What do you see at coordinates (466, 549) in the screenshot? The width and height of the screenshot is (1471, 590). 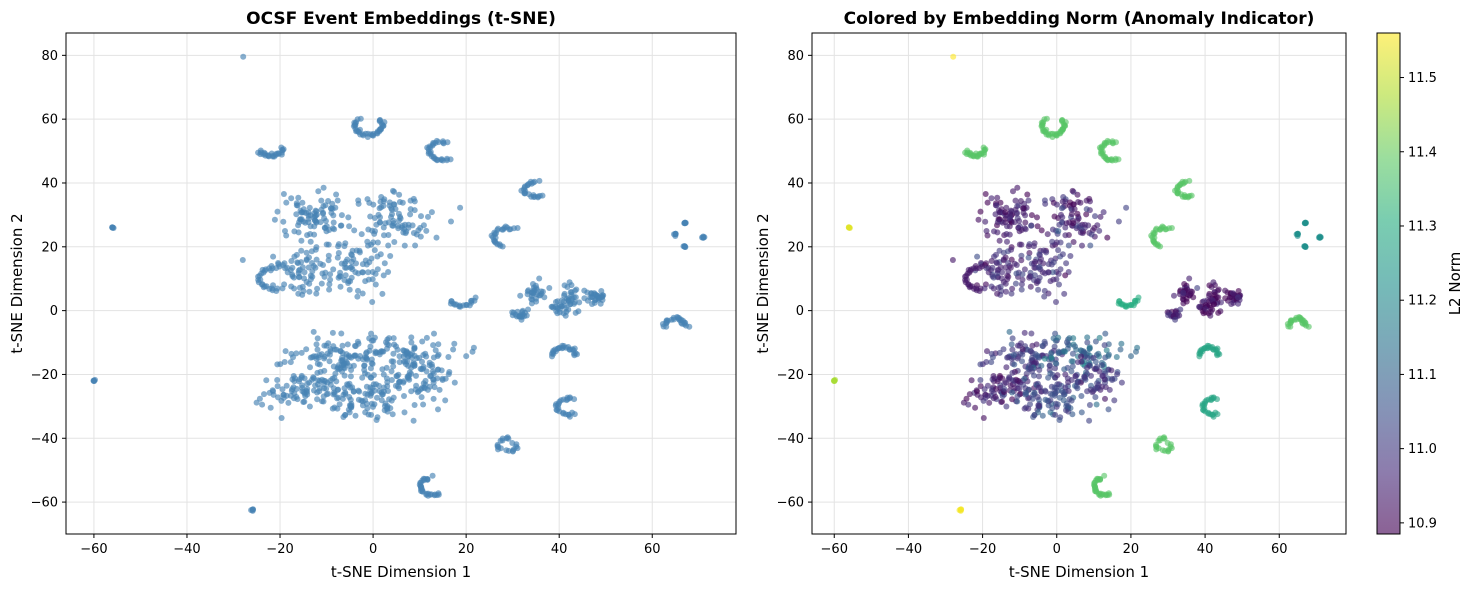 I see `x-tick-label: 20` at bounding box center [466, 549].